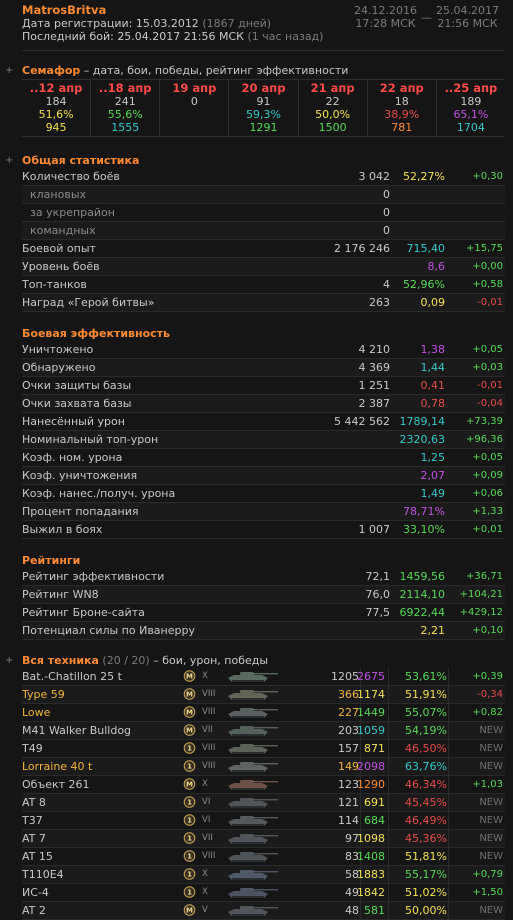  Describe the element at coordinates (467, 10) in the screenshot. I see `range-to-date: 25.04.2017` at that location.